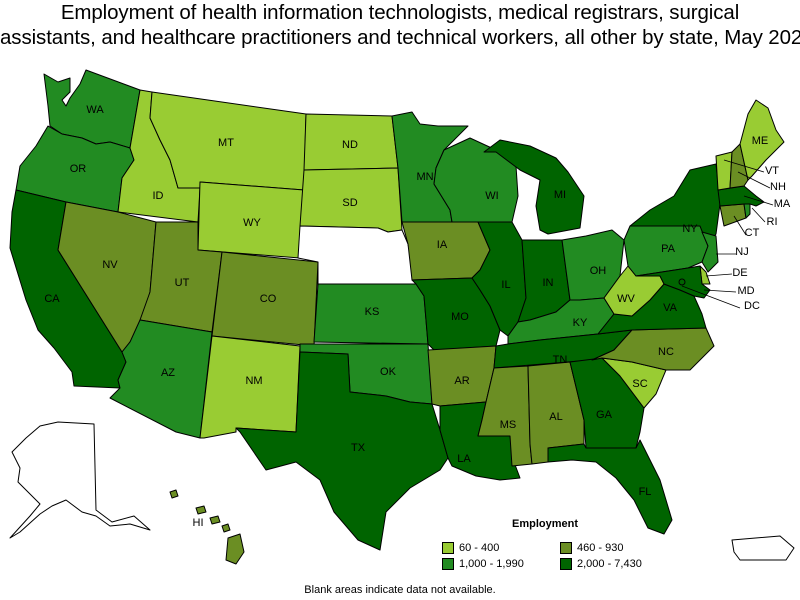  Describe the element at coordinates (739, 273) in the screenshot. I see `state-label-DE: DE` at that location.